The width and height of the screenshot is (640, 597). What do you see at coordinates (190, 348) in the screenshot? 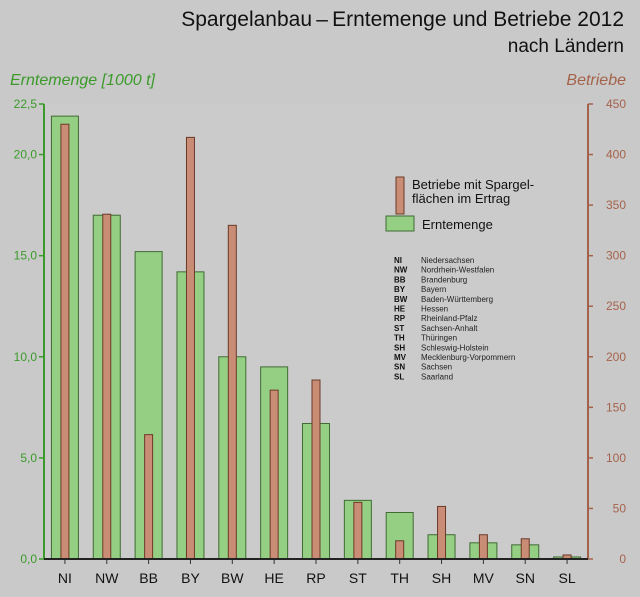
I see `bar-betriebe-by` at bounding box center [190, 348].